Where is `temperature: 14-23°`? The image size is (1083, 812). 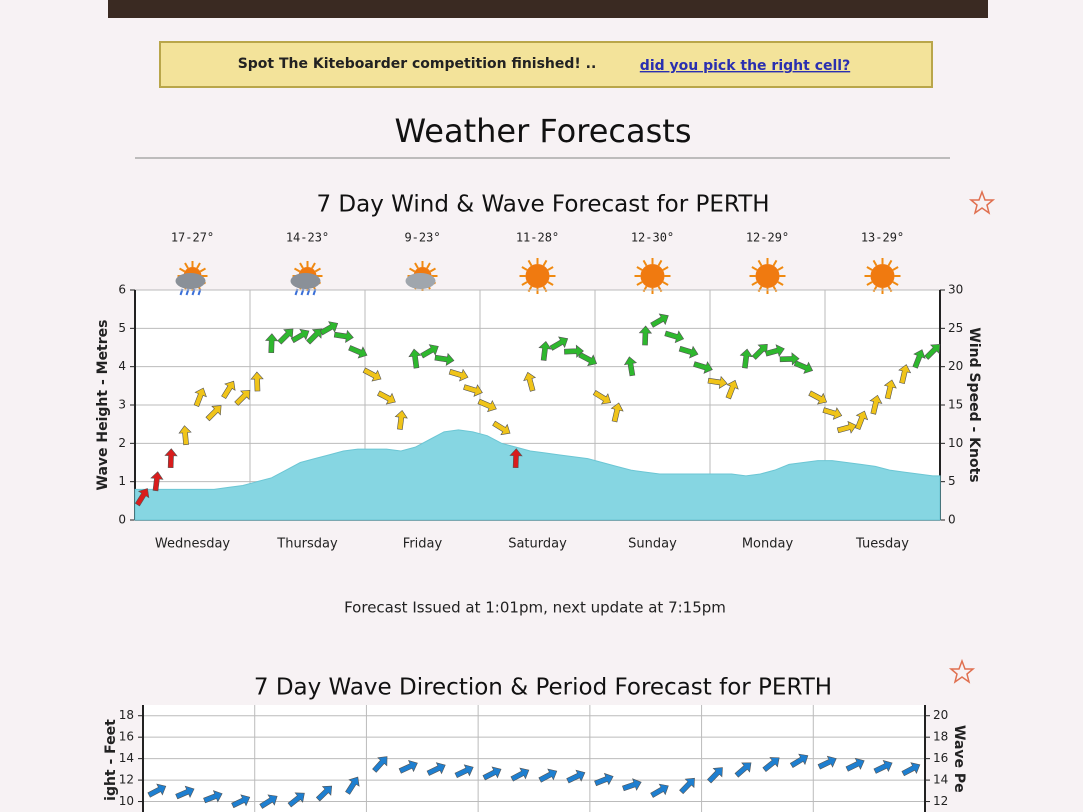
temperature: 14-23° is located at coordinates (307, 238).